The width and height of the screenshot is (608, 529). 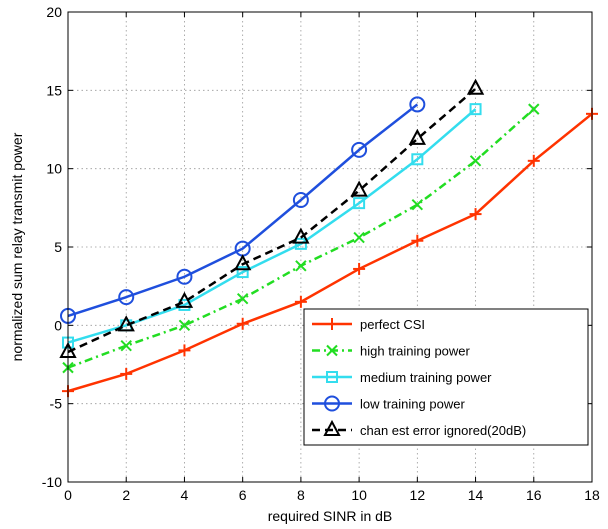 I want to click on legend-entry: chan est error ignored(20dB), so click(x=419, y=428).